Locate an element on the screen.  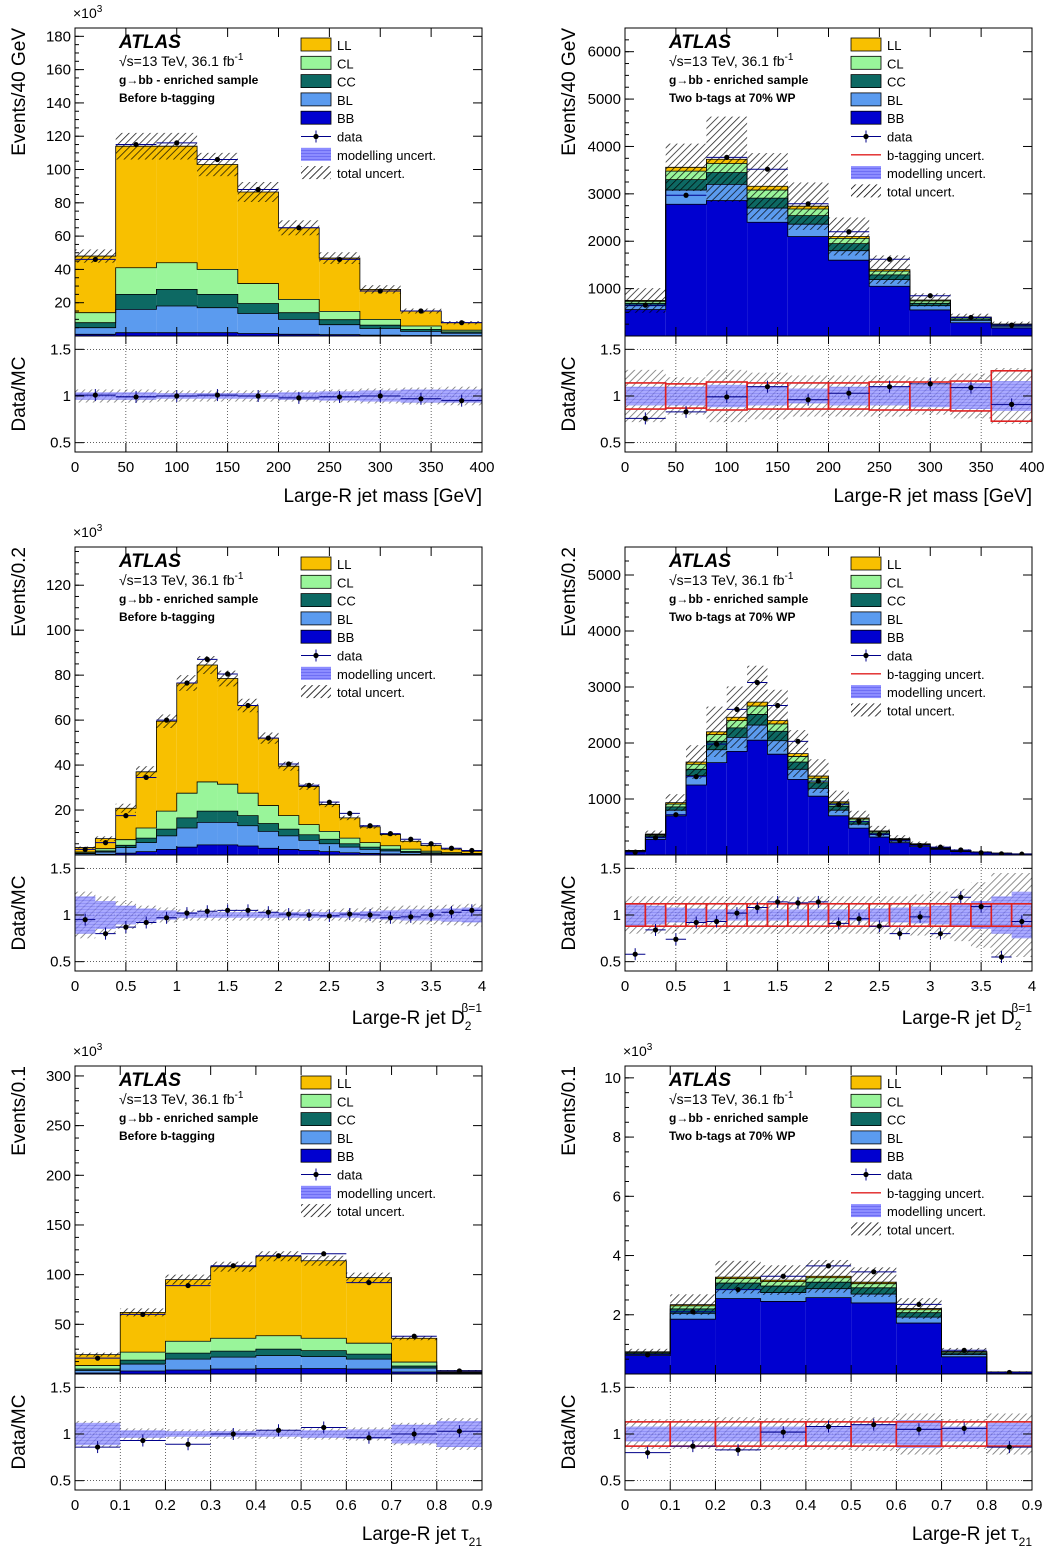
y-tick-label: 80 is located at coordinates (62, 203).